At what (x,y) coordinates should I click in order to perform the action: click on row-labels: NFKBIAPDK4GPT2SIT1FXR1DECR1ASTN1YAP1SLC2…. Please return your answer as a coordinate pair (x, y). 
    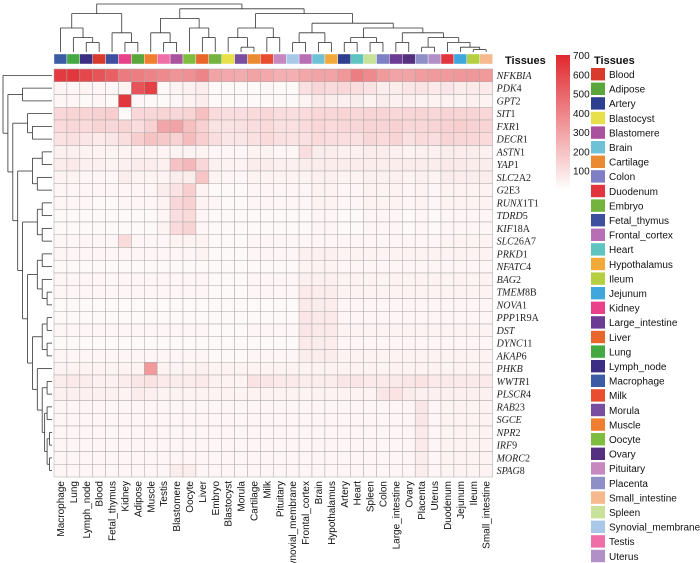
    Looking at the image, I should click on (518, 274).